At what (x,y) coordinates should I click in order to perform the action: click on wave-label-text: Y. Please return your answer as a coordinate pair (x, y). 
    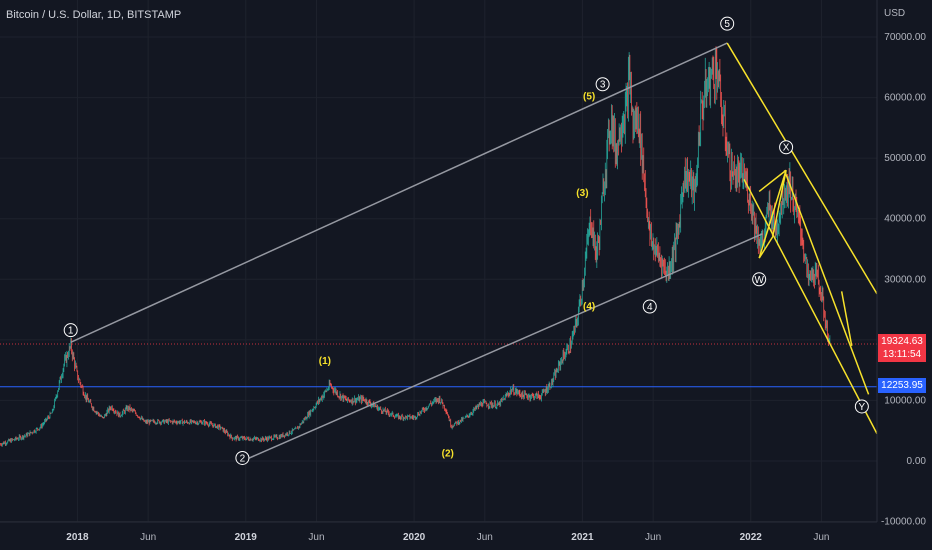
    Looking at the image, I should click on (862, 407).